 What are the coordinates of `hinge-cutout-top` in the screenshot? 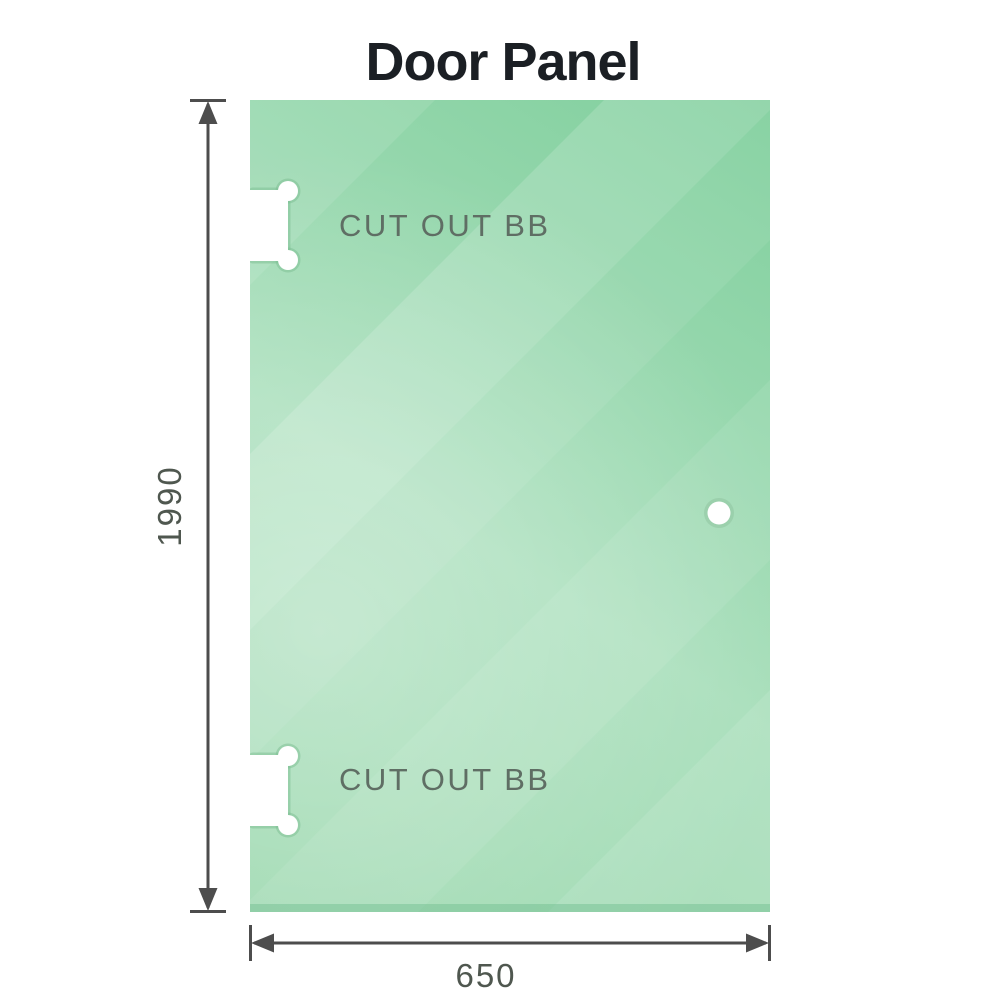 It's located at (273, 225).